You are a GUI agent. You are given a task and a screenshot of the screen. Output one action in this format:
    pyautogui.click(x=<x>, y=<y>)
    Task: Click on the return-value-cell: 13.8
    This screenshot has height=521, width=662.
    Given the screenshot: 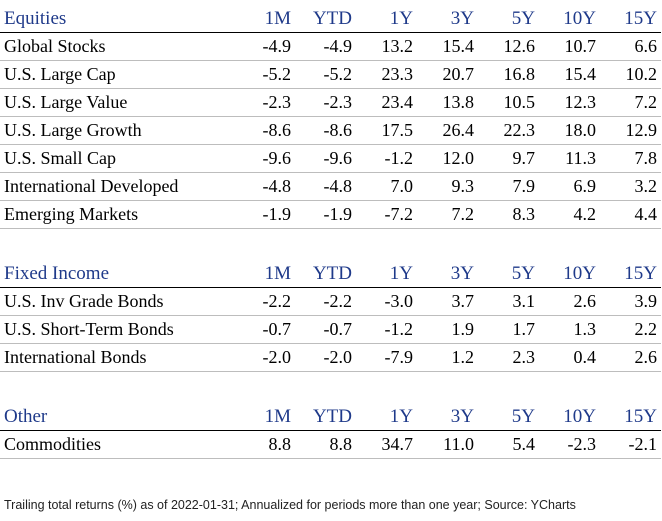 What is the action you would take?
    pyautogui.click(x=447, y=102)
    